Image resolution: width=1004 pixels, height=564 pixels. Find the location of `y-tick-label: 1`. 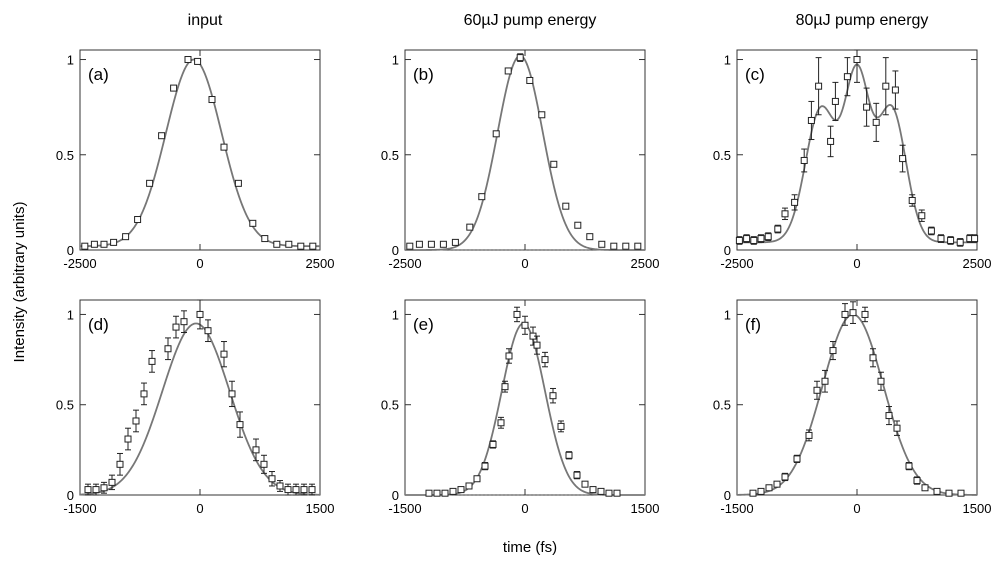

y-tick-label: 1 is located at coordinates (70, 60).